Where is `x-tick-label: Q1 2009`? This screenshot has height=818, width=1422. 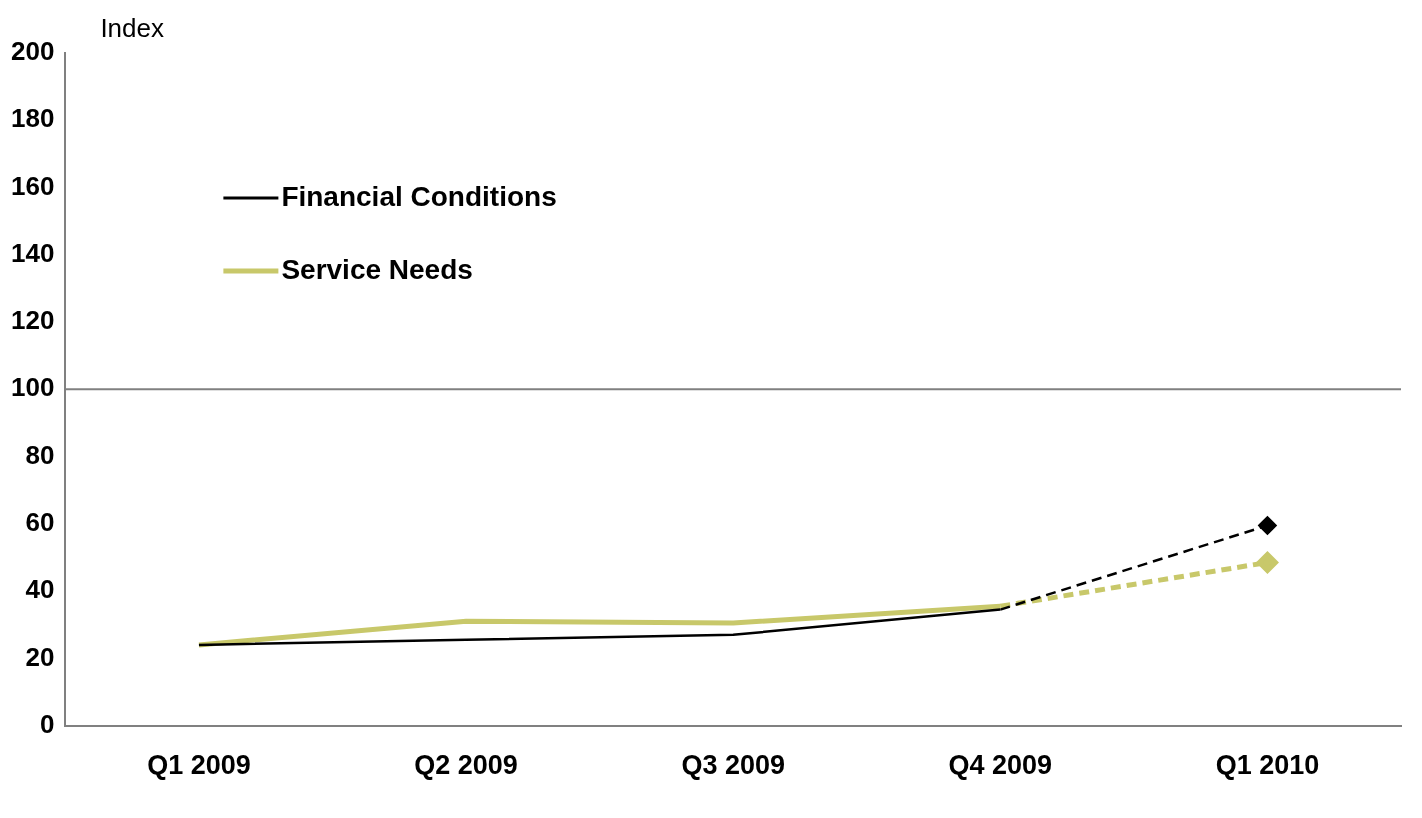
x-tick-label: Q1 2009 is located at coordinates (199, 765).